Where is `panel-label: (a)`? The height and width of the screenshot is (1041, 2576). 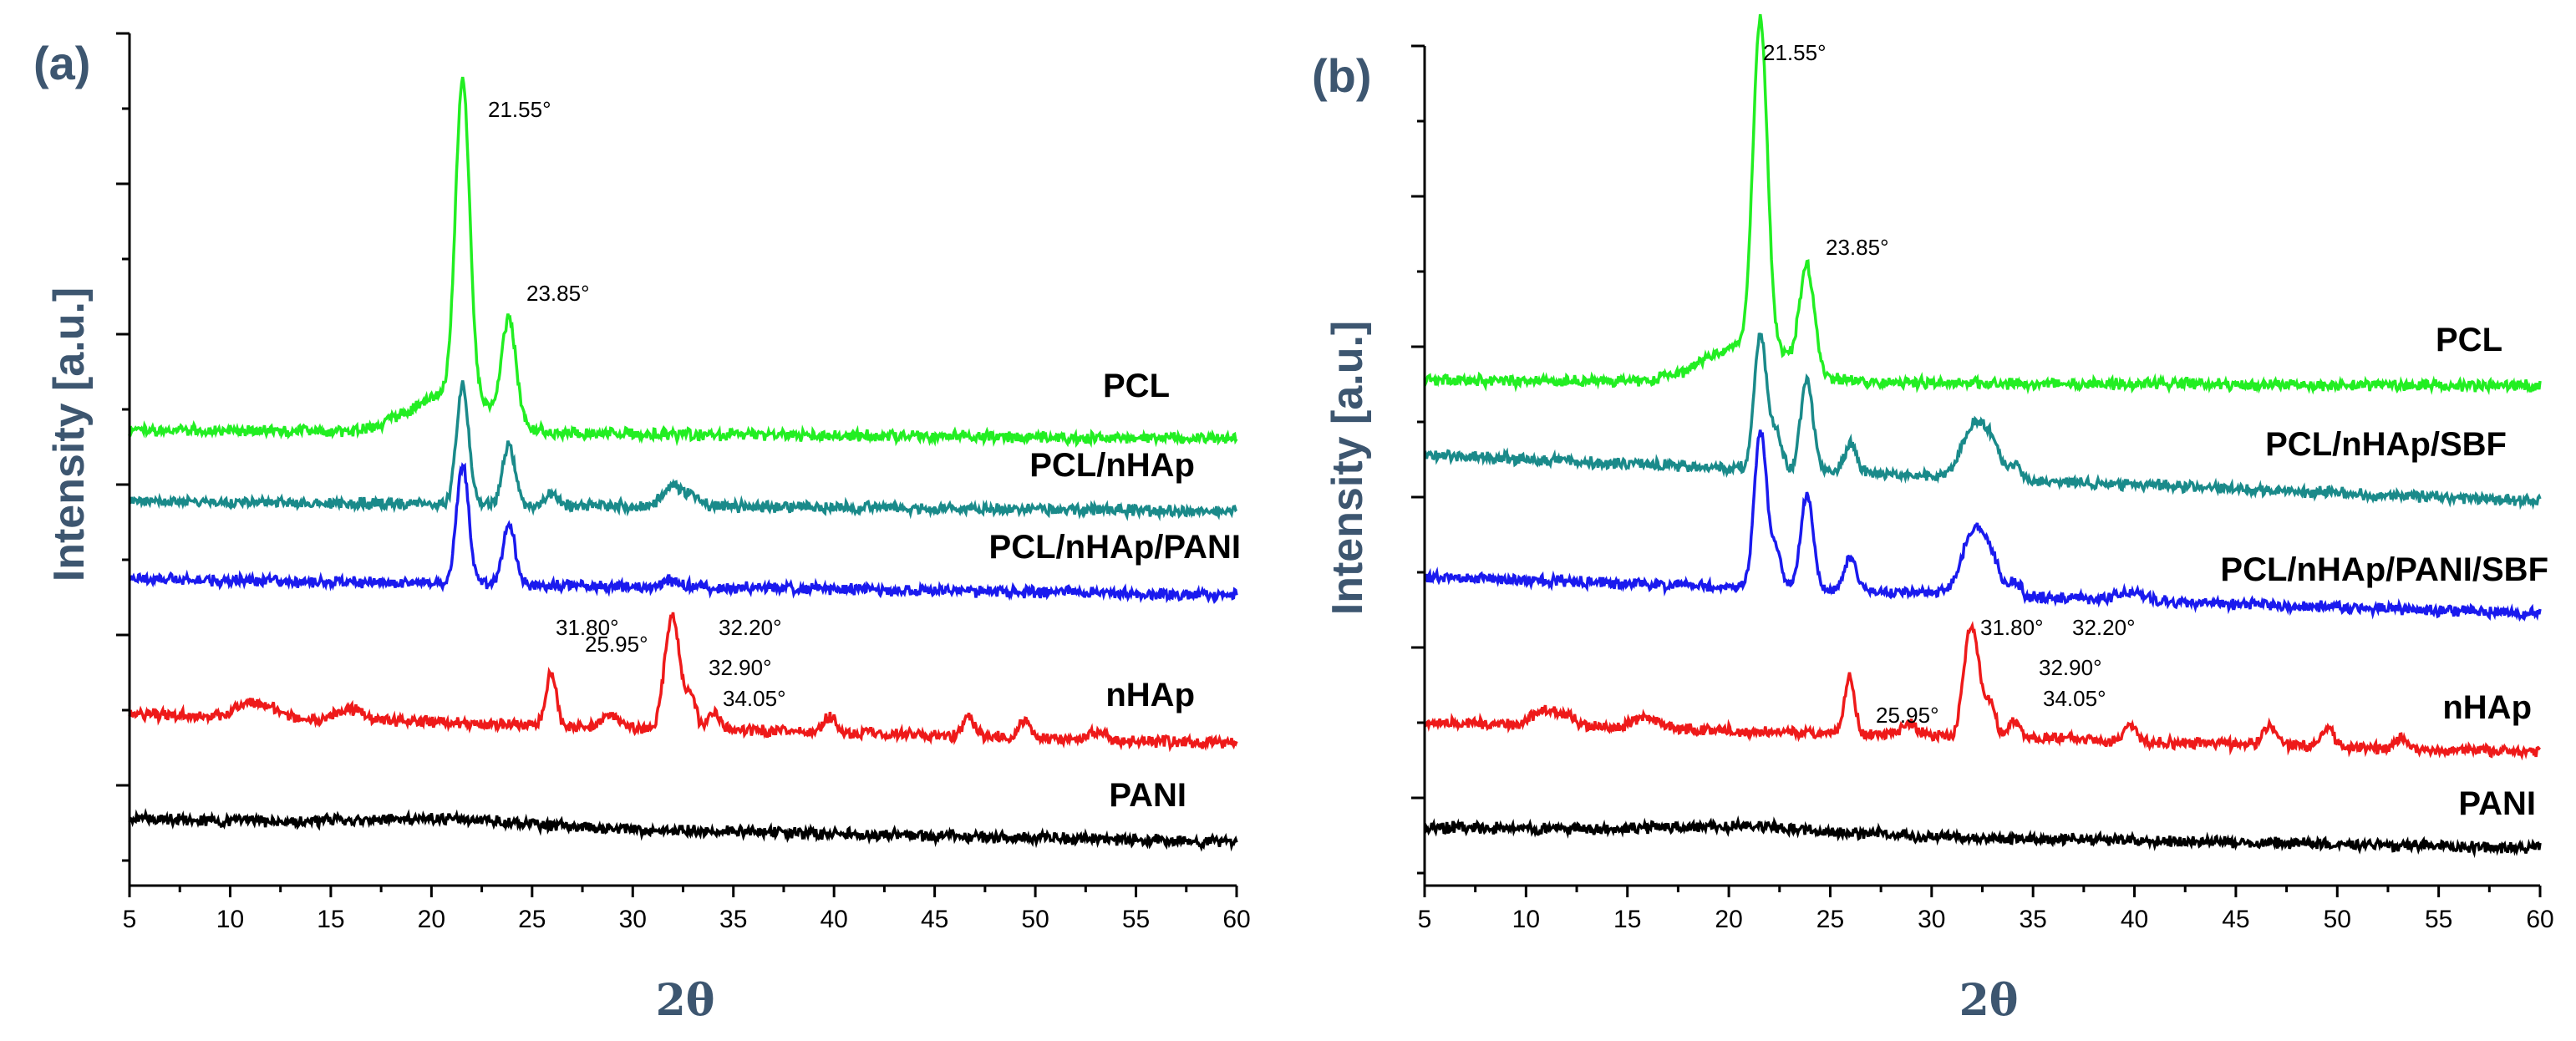
panel-label: (a) is located at coordinates (61, 63).